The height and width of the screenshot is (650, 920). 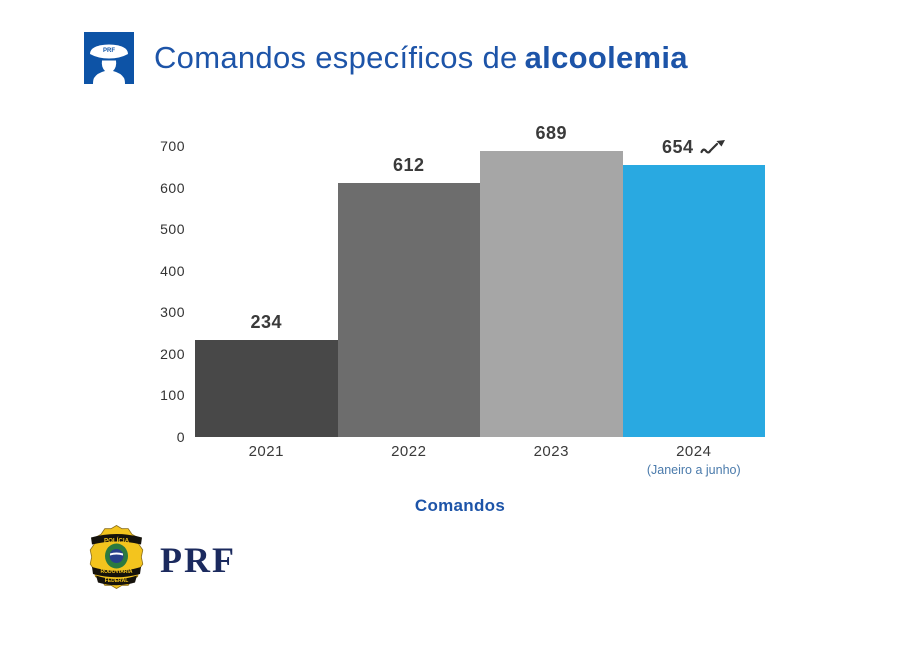 I want to click on bar-value-text: 689, so click(x=551, y=132).